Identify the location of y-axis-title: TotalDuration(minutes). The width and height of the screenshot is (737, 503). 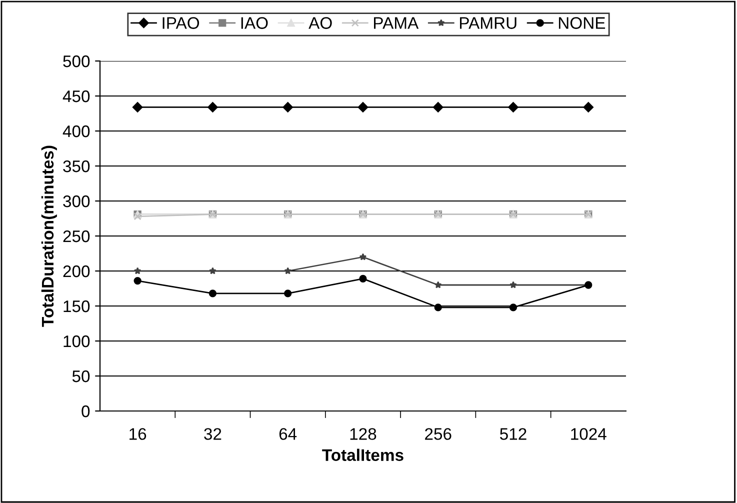
(49, 236).